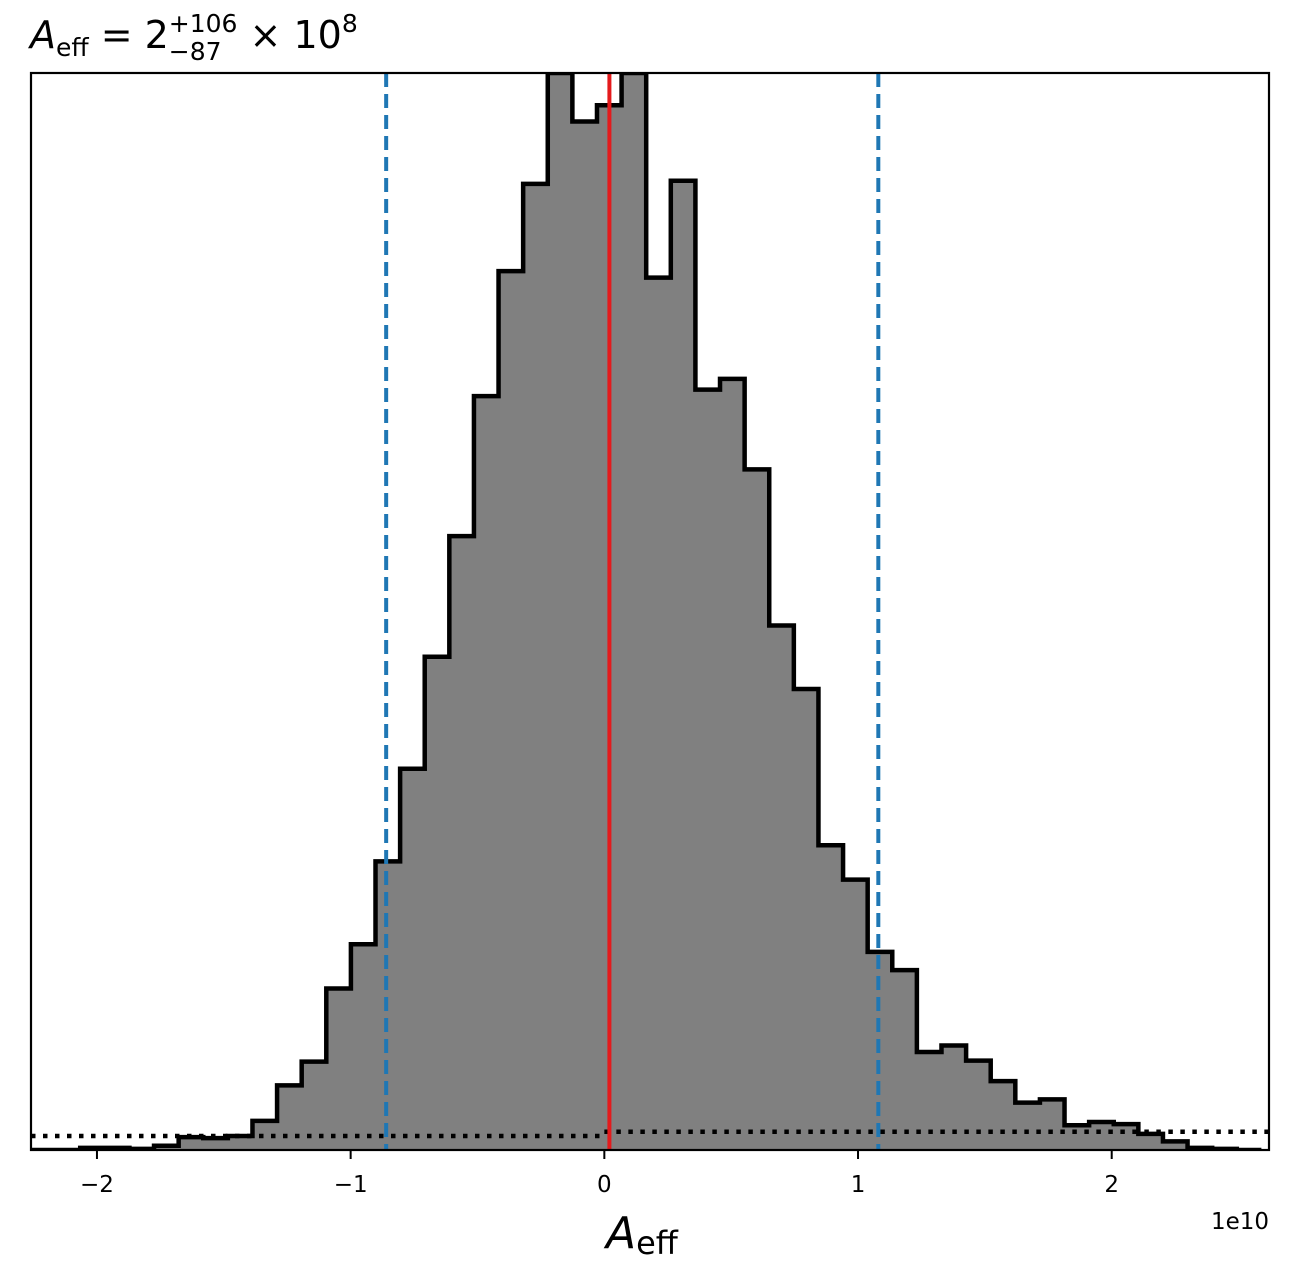 Image resolution: width=1289 pixels, height=1278 pixels. Describe the element at coordinates (97, 1185) in the screenshot. I see `x-tick-label: −2` at that location.